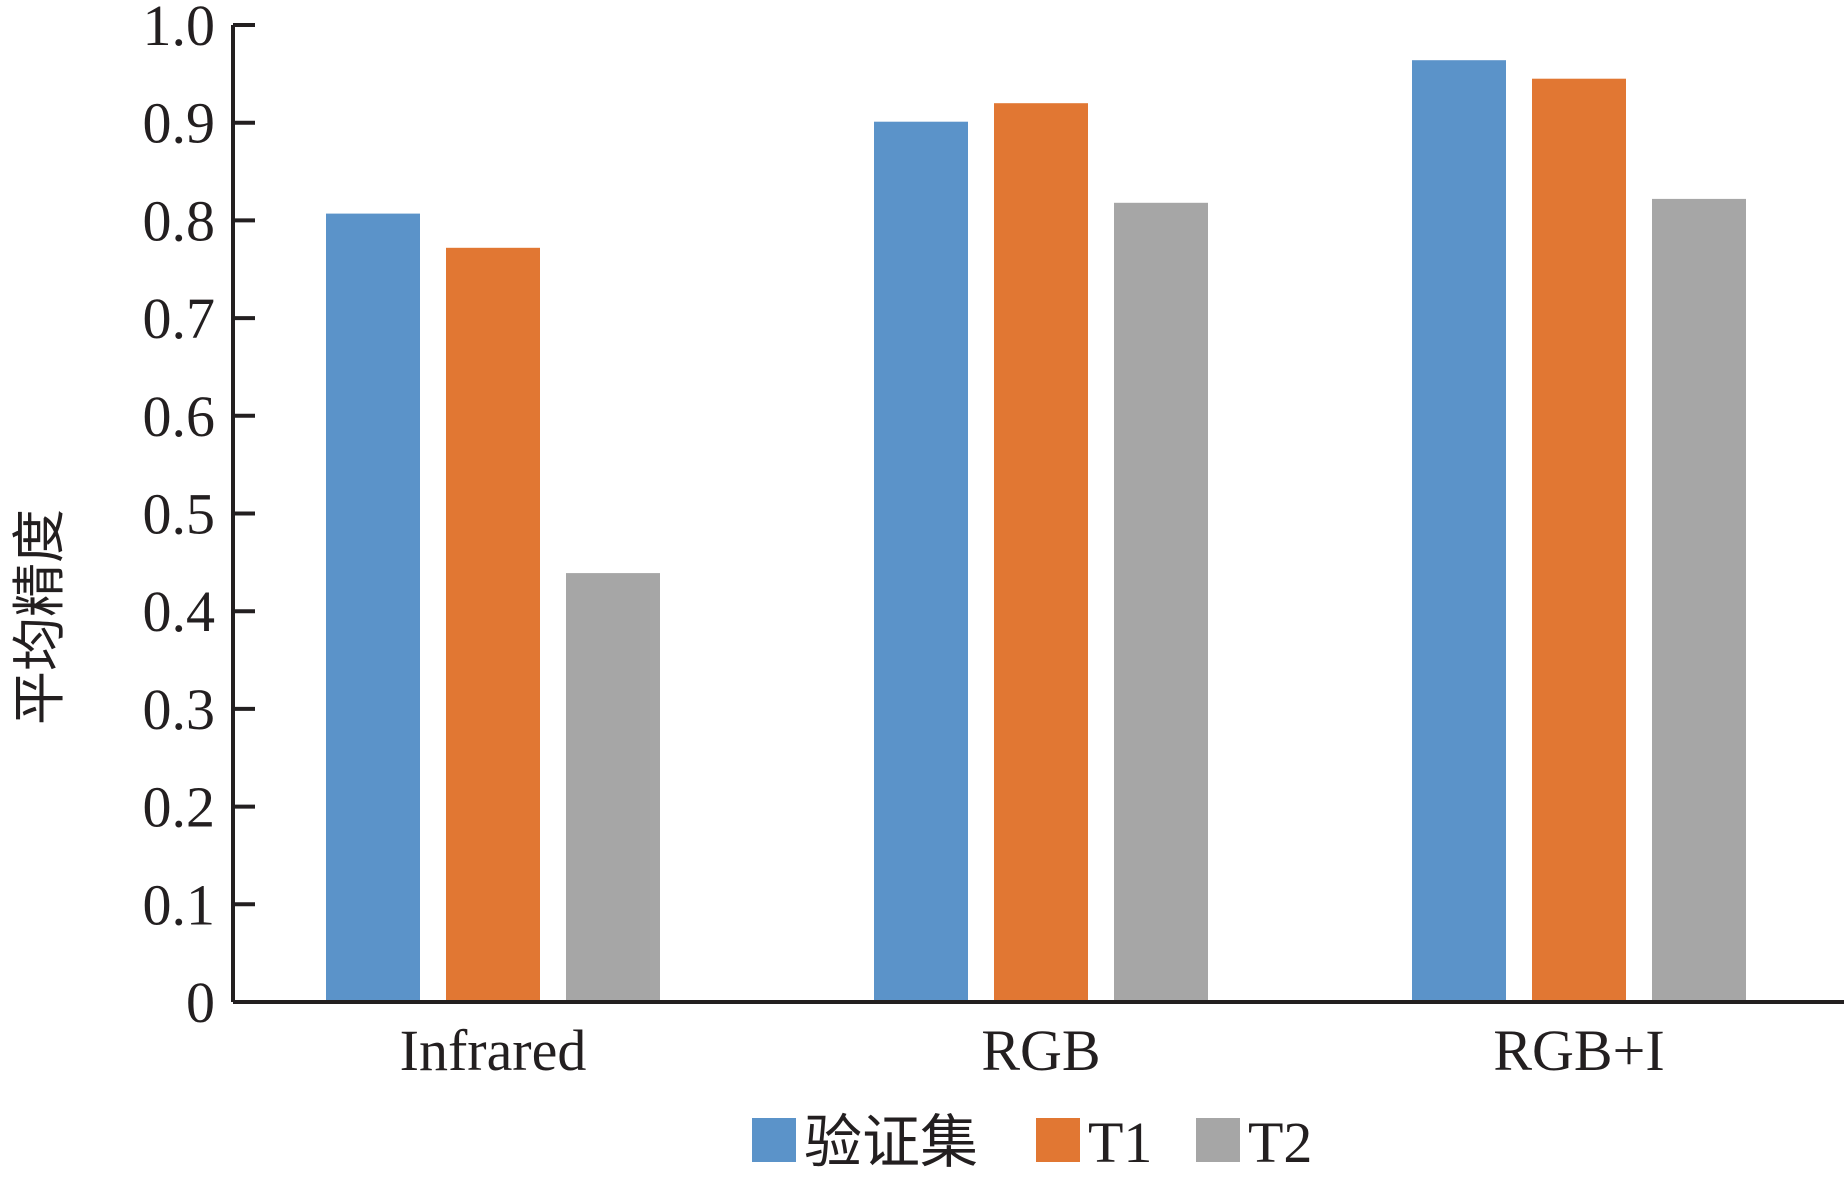 Image resolution: width=1844 pixels, height=1202 pixels. I want to click on y-ticks: 0 0.1 0.2 0.3 0.4 0.5 0.6 0.7 0.8 0.9 1.0, so click(199, 517).